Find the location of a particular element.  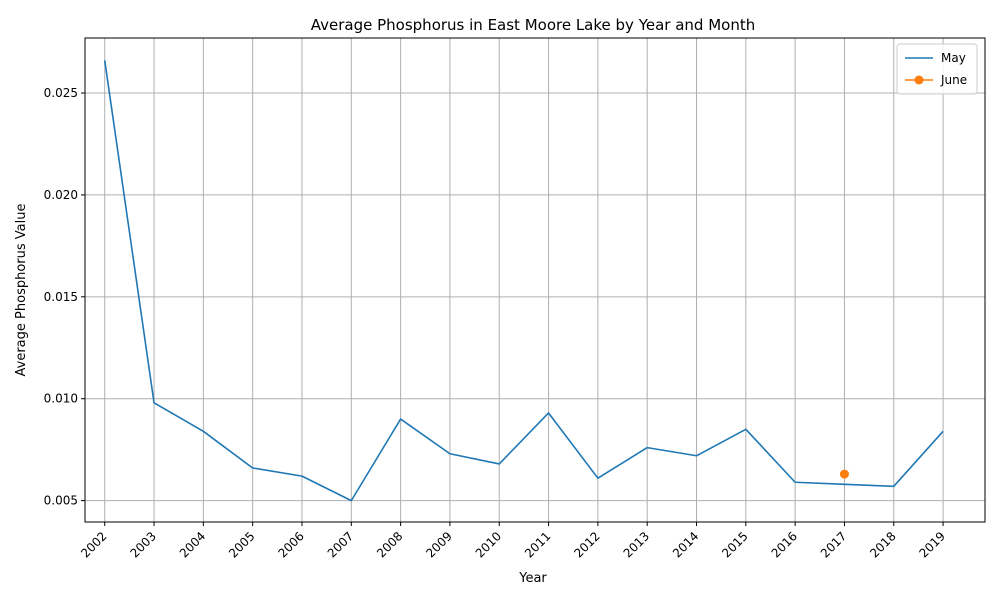

x-axis-label: Year is located at coordinates (532, 578).